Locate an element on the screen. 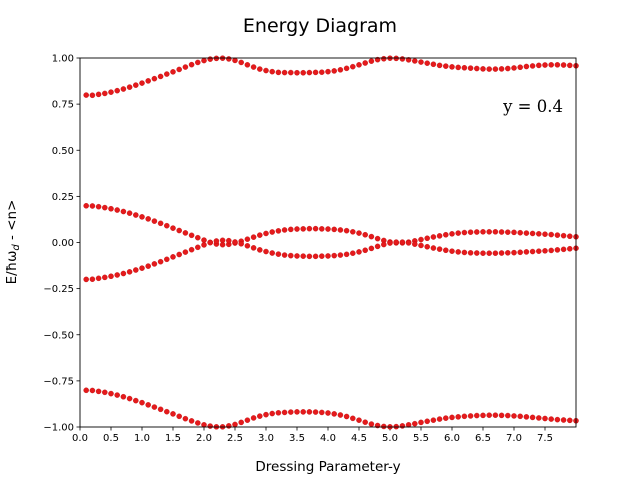 Image resolution: width=640 pixels, height=485 pixels. x-tick-label: 4.5 is located at coordinates (359, 438).